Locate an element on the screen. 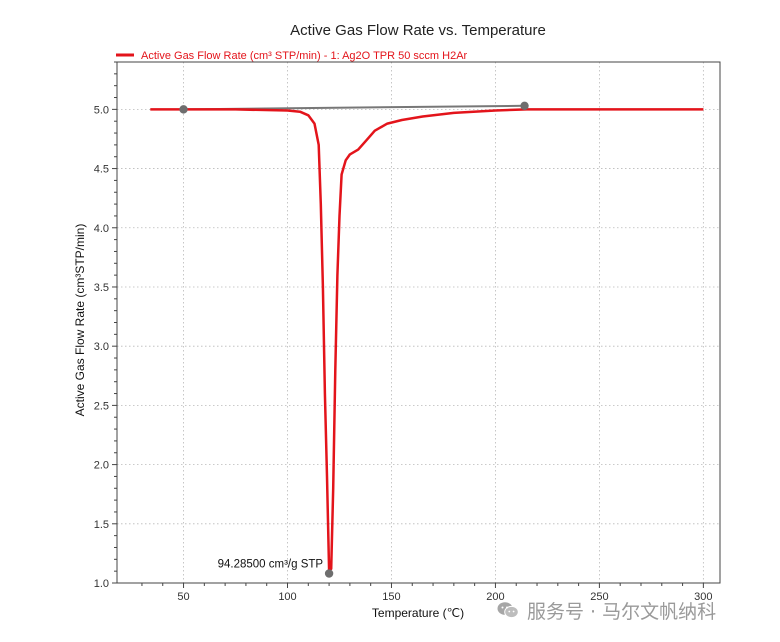  peak-annotation: 94.28500 cm³/g STP is located at coordinates (271, 565).